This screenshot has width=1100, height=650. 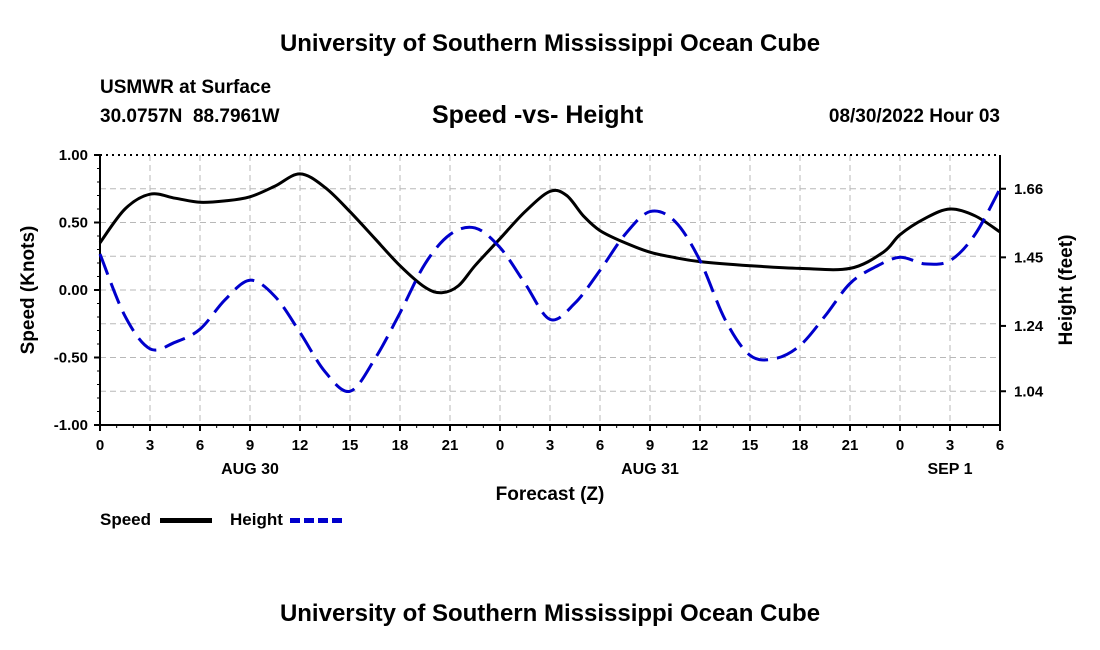 I want to click on chart-title: Speed -vs- Height, so click(x=538, y=115).